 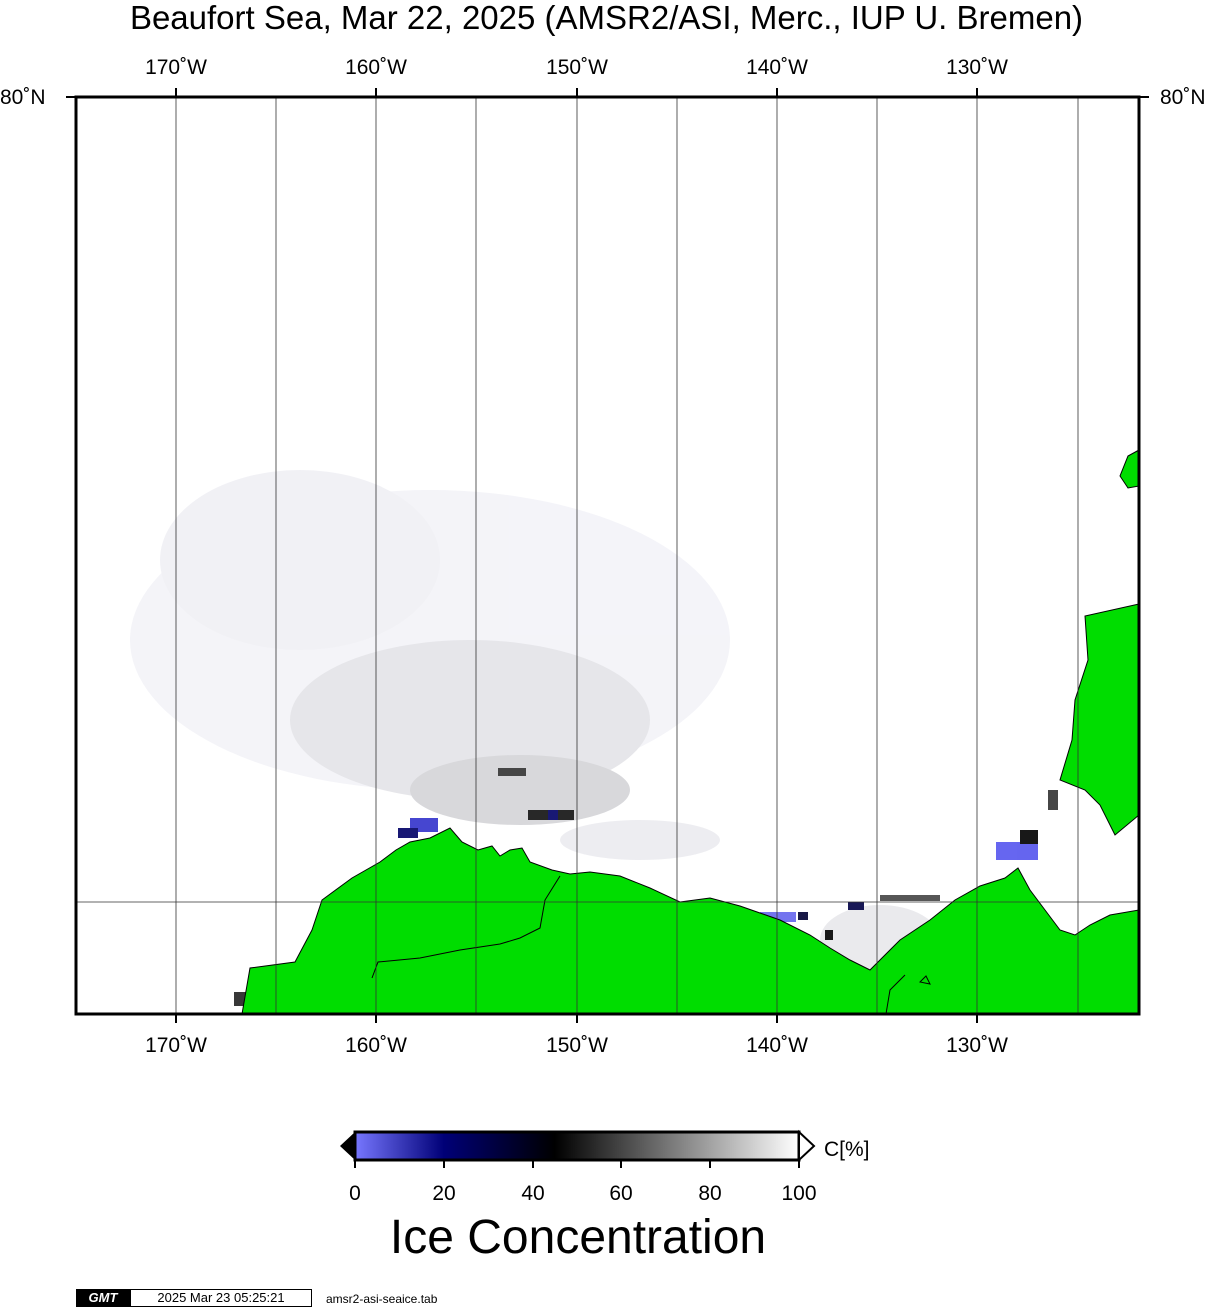 What do you see at coordinates (924, 980) in the screenshot?
I see `land-small-island` at bounding box center [924, 980].